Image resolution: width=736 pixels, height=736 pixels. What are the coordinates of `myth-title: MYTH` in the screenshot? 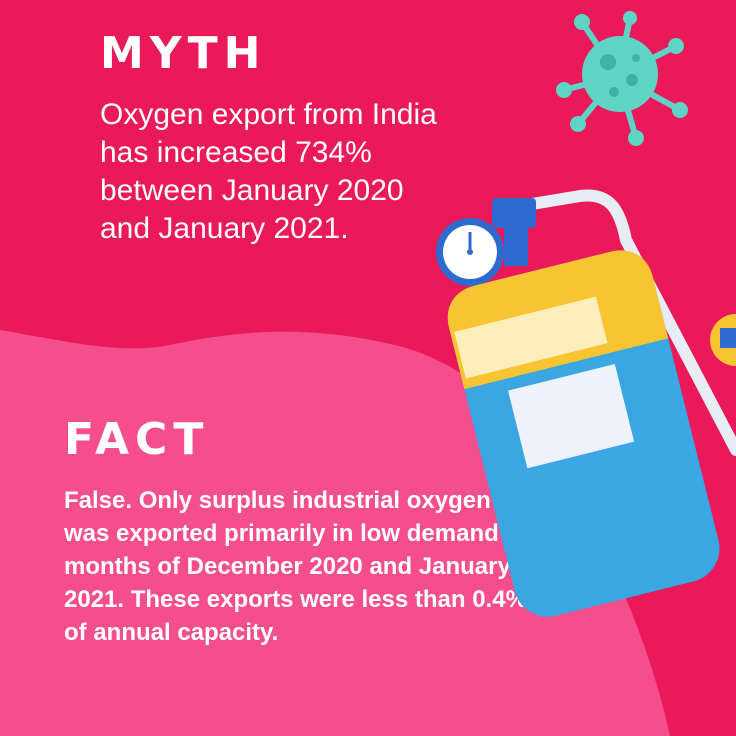 It's located at (183, 53).